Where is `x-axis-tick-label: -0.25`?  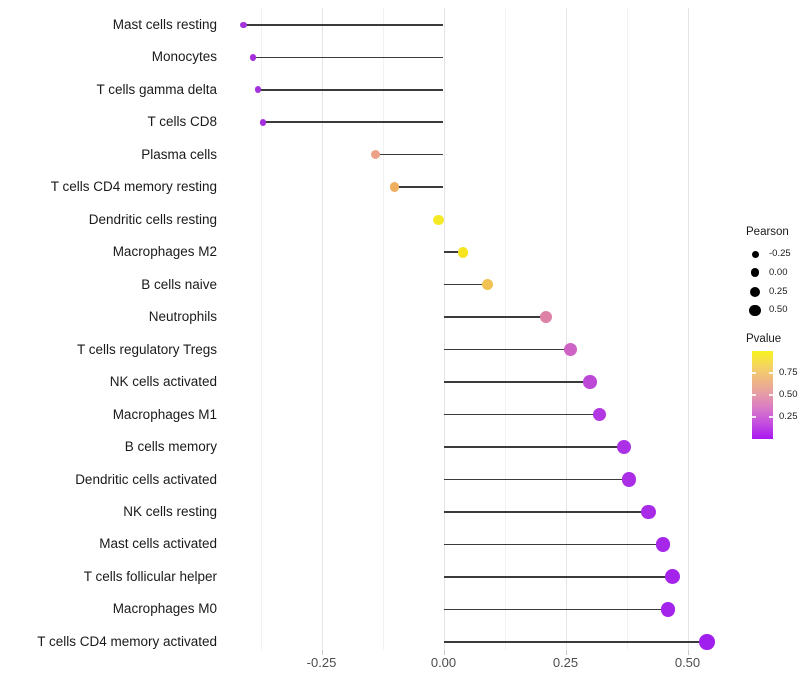
x-axis-tick-label: -0.25 is located at coordinates (321, 662).